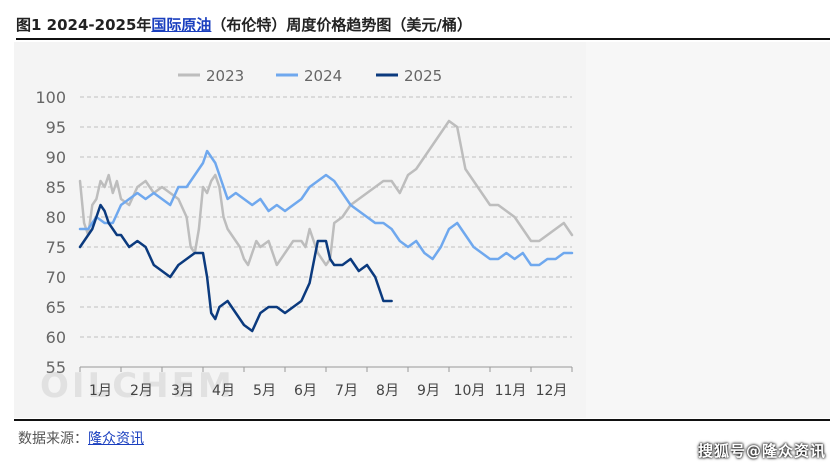  I want to click on y-tick-label: 65, so click(56, 307).